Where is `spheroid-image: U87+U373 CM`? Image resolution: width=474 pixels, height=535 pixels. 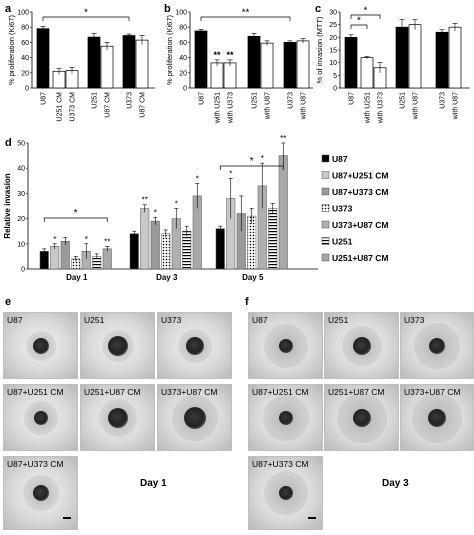 spheroid-image: U87+U373 CM is located at coordinates (285, 493).